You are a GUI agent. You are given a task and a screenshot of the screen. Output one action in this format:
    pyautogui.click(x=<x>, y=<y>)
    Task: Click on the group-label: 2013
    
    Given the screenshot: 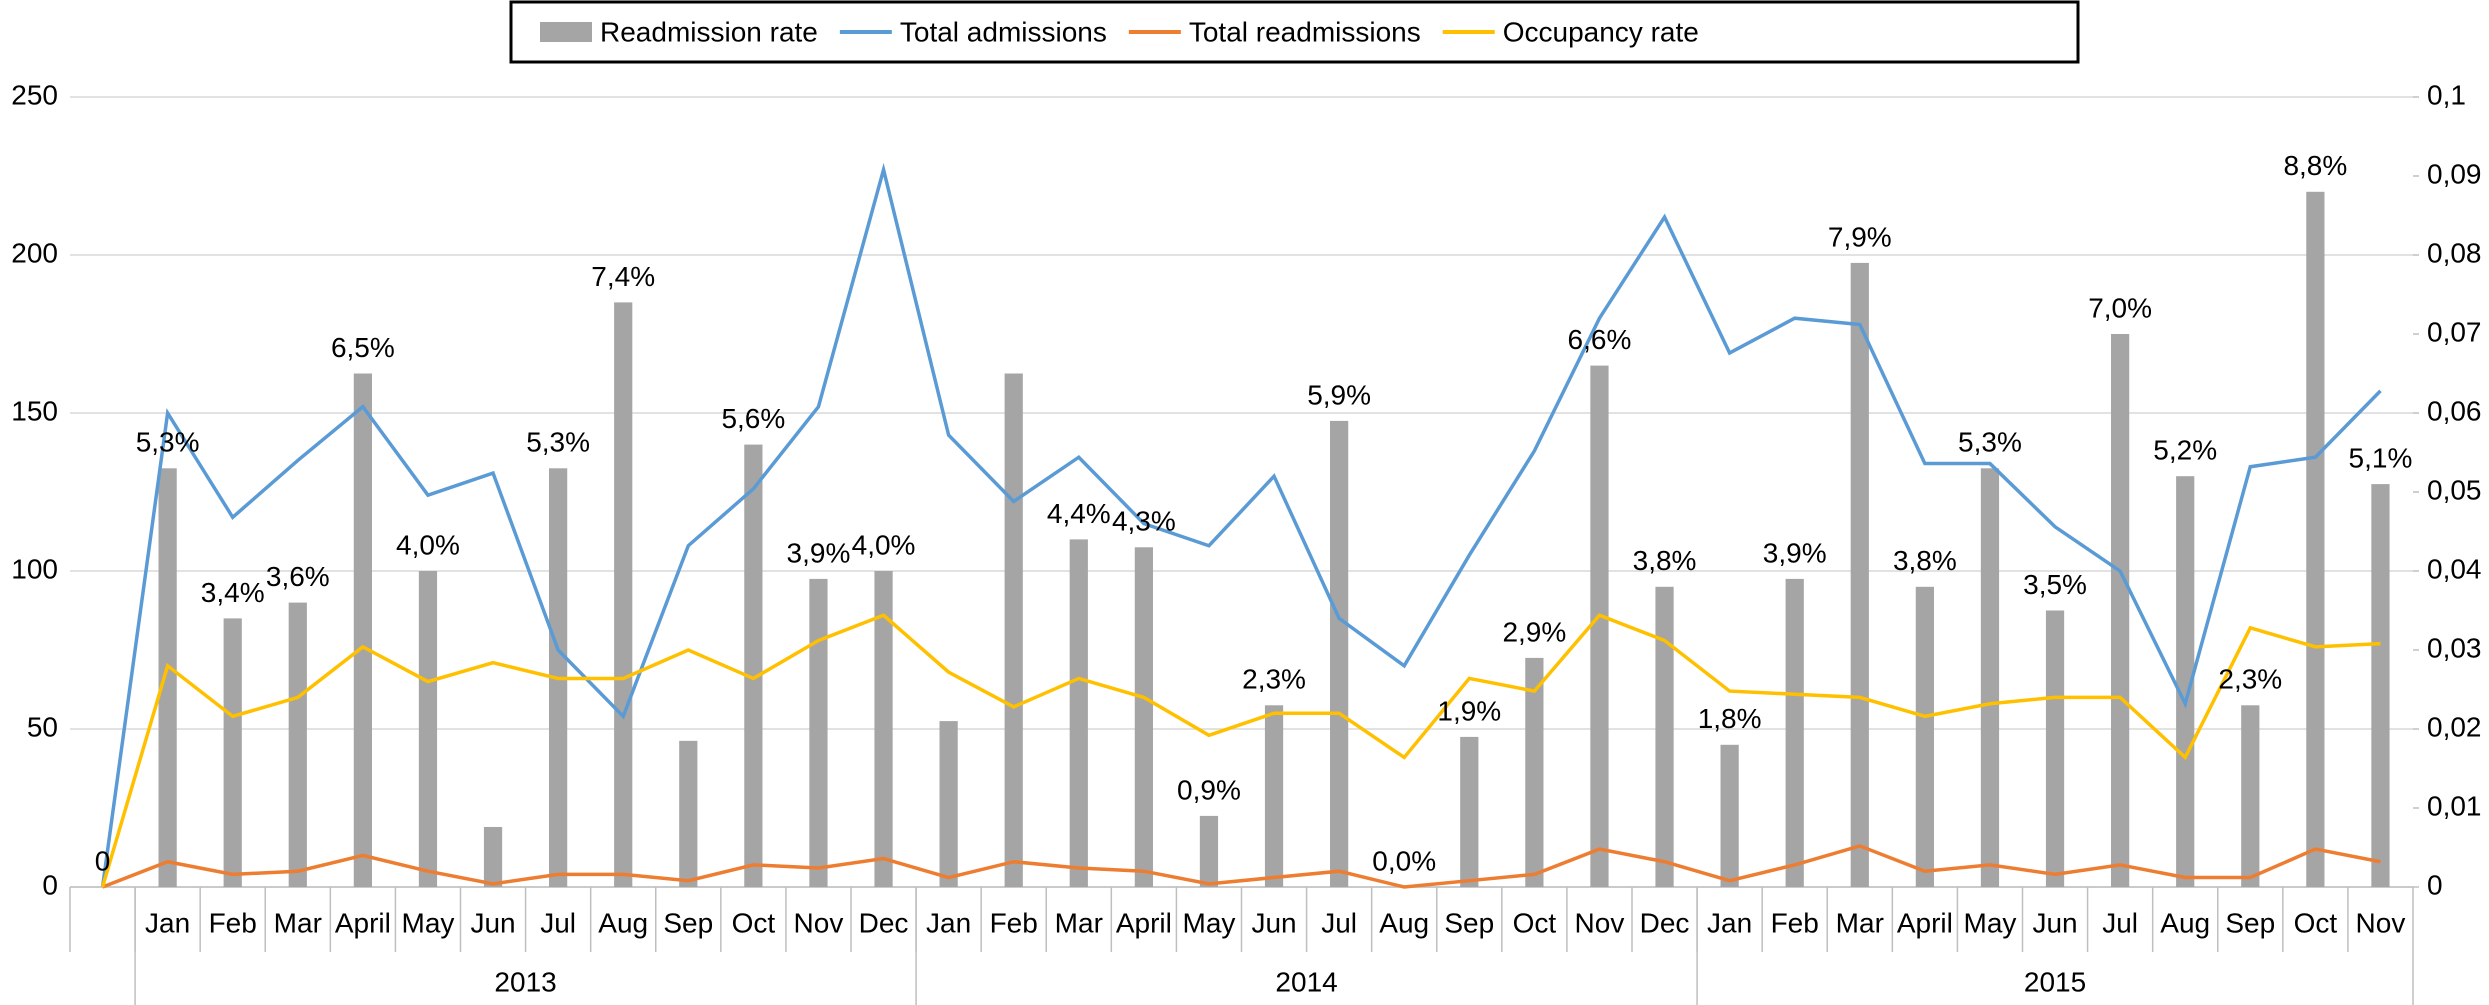 What is the action you would take?
    pyautogui.click(x=525, y=981)
    